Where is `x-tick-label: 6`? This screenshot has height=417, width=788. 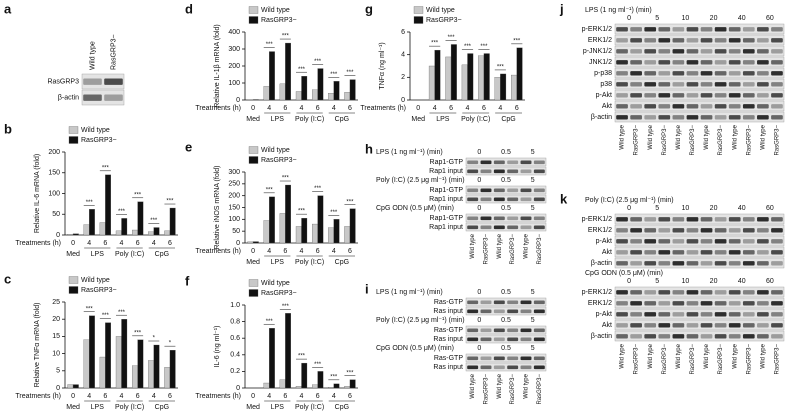 x-tick-label: 6 is located at coordinates (105, 396).